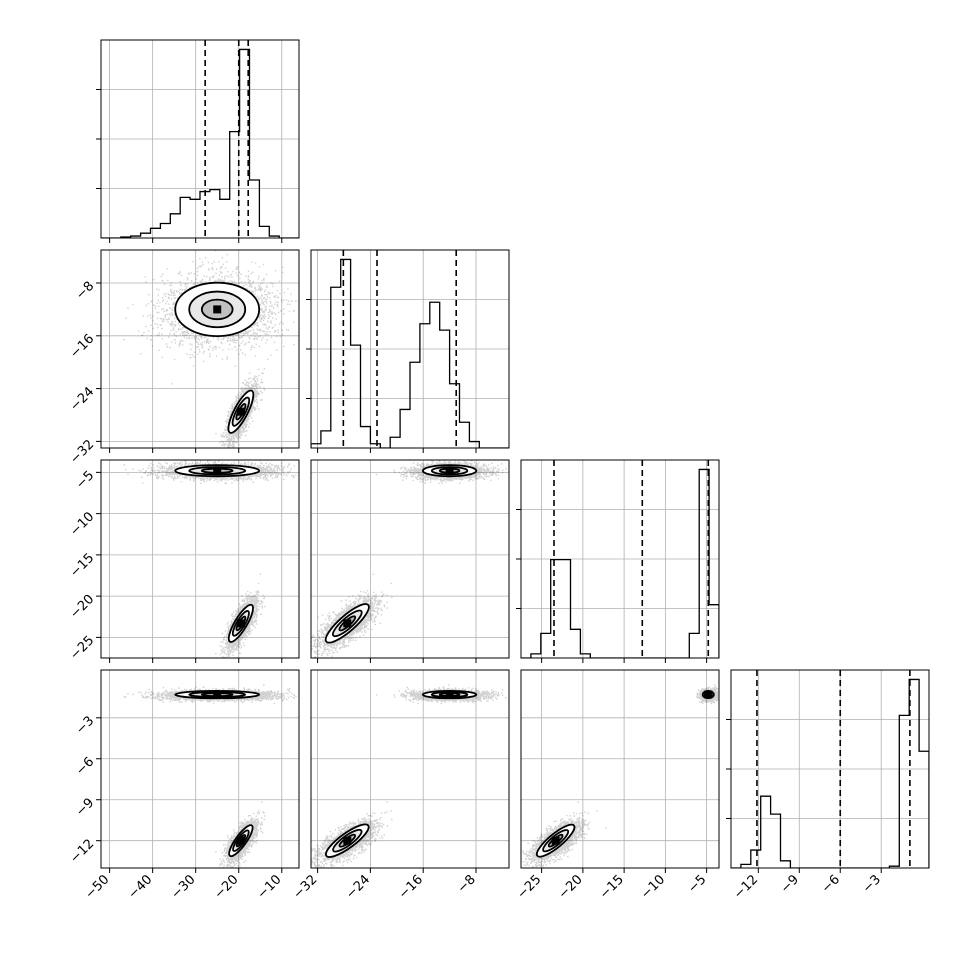  What do you see at coordinates (140, 887) in the screenshot?
I see `x-tick-label: −40` at bounding box center [140, 887].